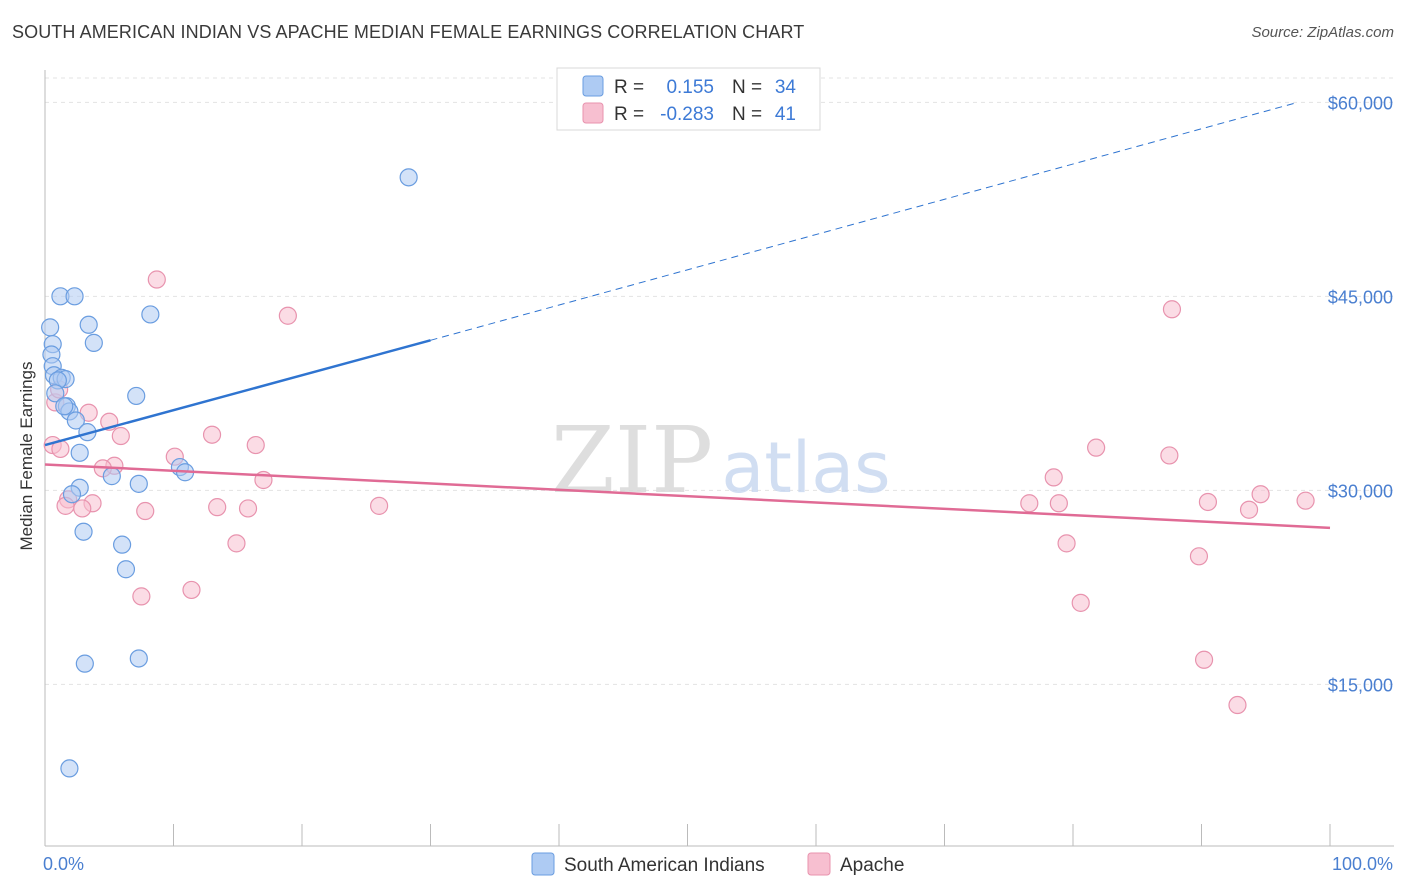 The height and width of the screenshot is (892, 1406). I want to click on legend-r-label-1: R =, so click(629, 87).